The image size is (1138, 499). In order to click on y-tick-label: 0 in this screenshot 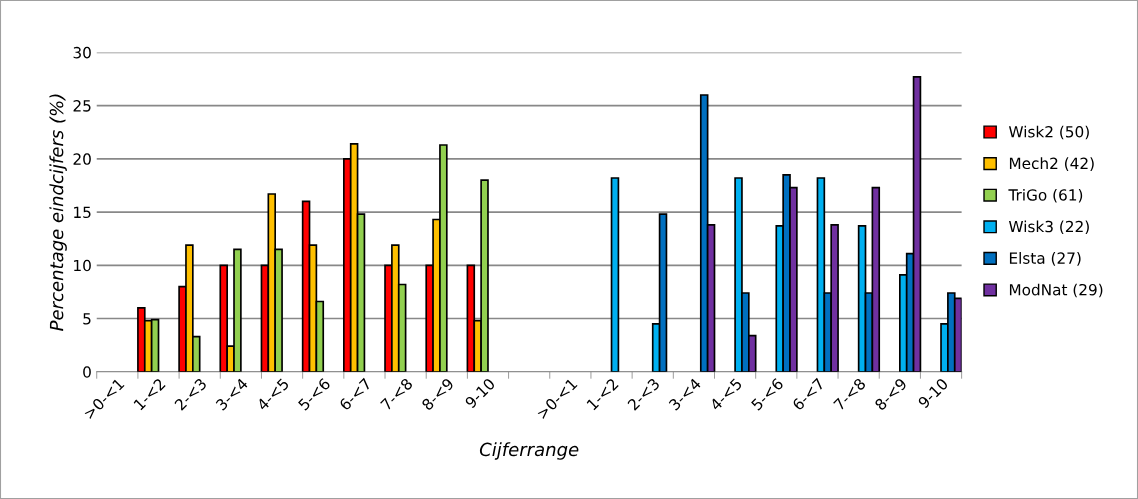, I will do `click(87, 372)`.